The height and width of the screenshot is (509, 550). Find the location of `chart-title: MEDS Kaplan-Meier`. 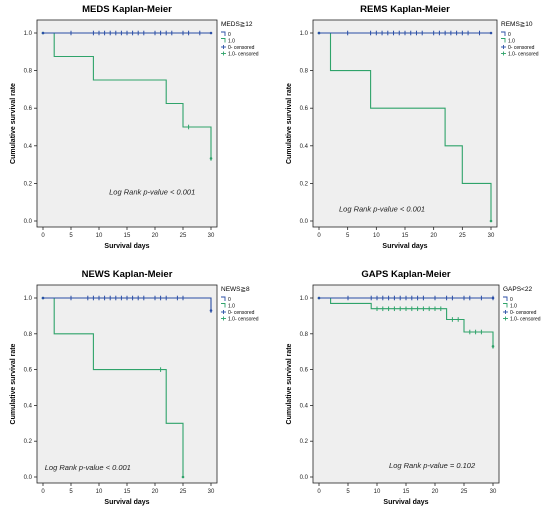

chart-title: MEDS Kaplan-Meier is located at coordinates (127, 9).